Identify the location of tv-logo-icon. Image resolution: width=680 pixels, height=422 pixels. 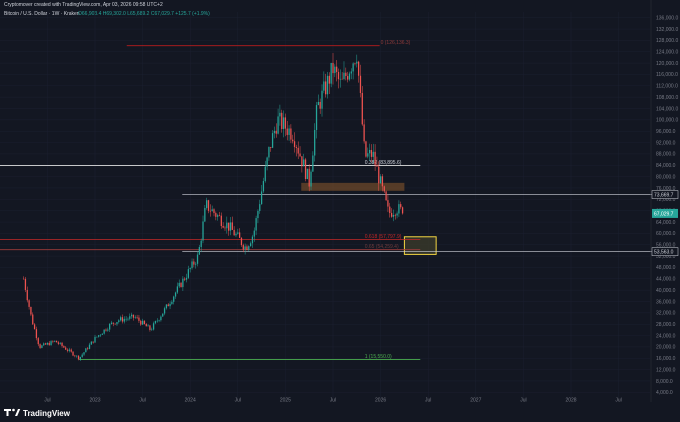
(7, 412).